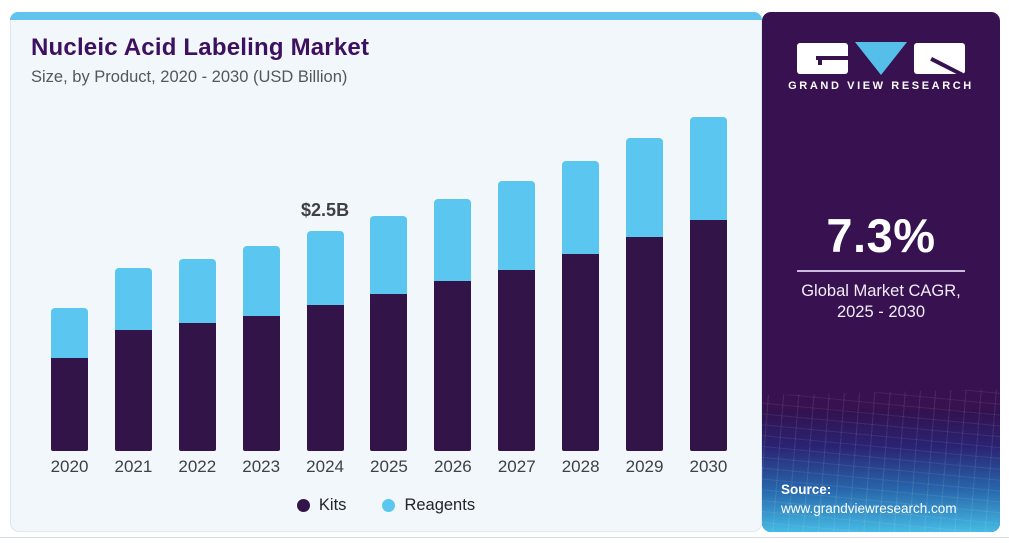  I want to click on logo-g-icon, so click(822, 58).